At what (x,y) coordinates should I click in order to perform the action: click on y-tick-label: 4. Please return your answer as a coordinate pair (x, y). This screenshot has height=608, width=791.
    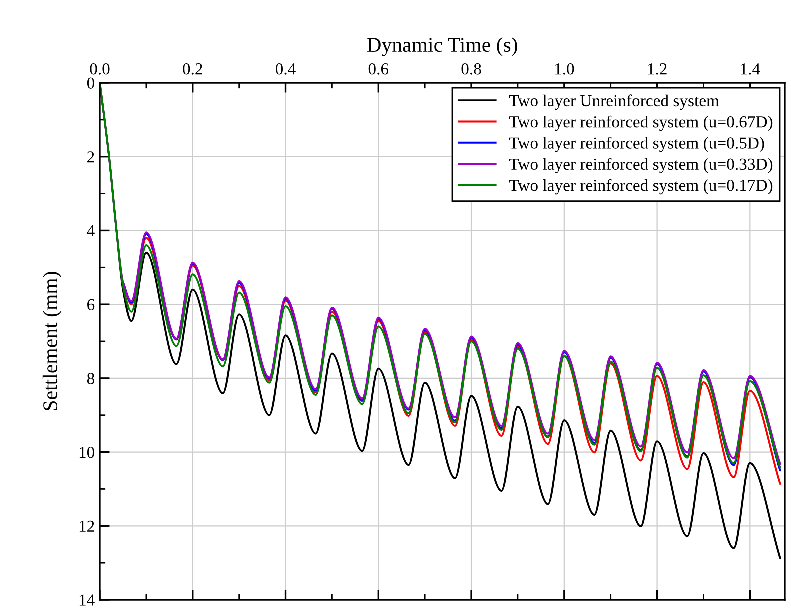
    Looking at the image, I should click on (91, 231).